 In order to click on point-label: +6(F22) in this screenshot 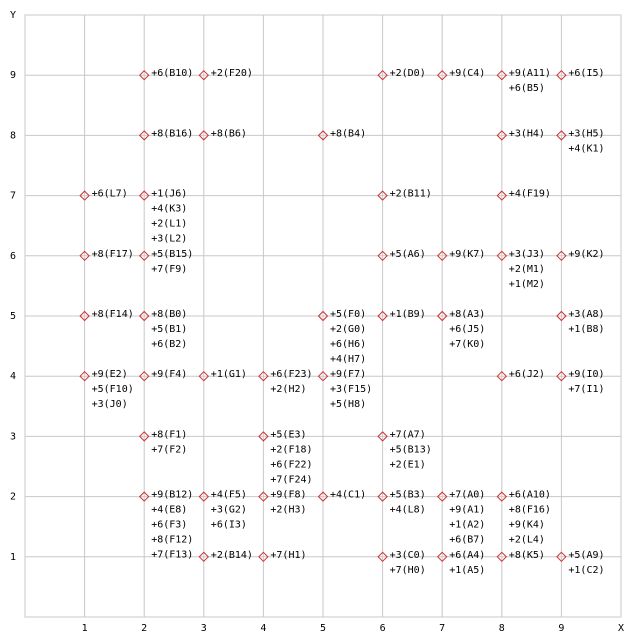, I will do `click(291, 464)`.